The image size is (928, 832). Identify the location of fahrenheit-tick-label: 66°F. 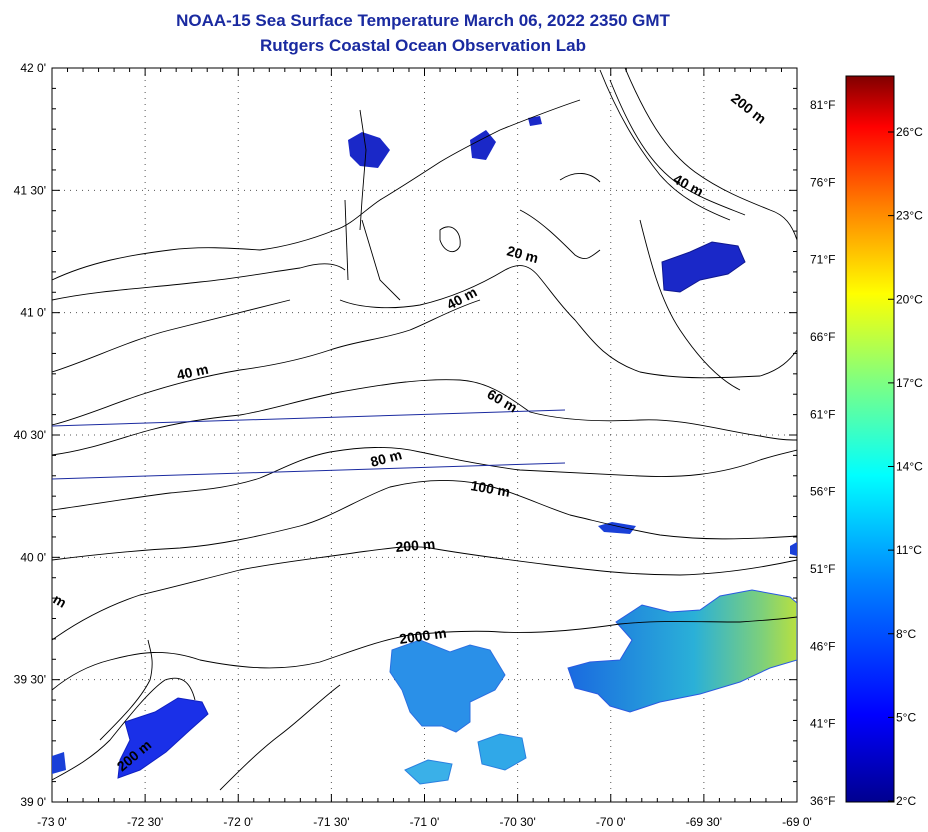
(822, 337).